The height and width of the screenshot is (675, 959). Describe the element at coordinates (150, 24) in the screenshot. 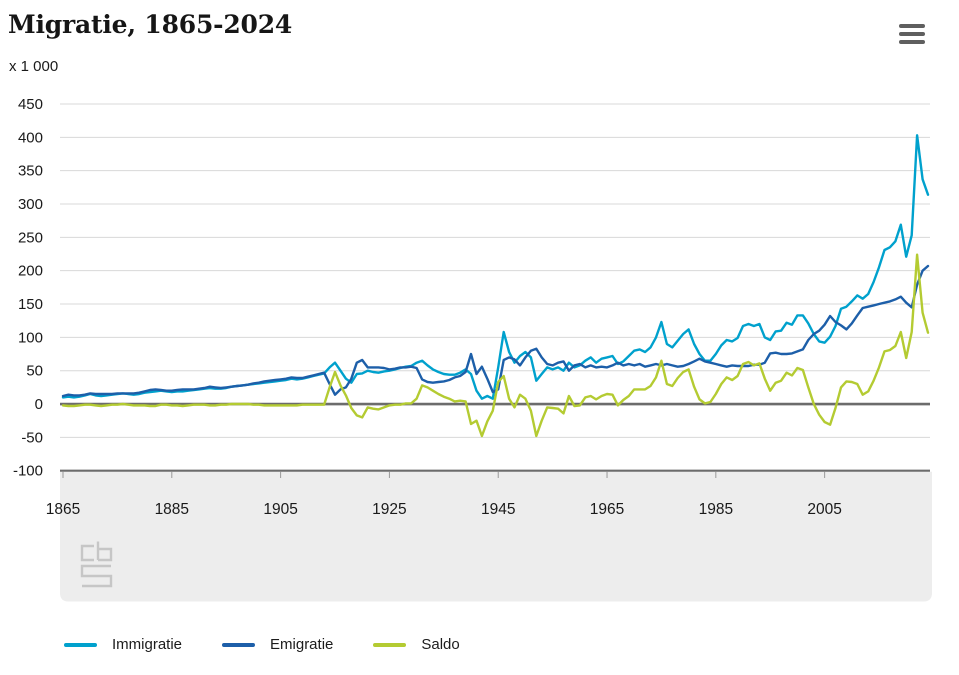

I see `chart-title: Migratie, 1865-2024` at that location.